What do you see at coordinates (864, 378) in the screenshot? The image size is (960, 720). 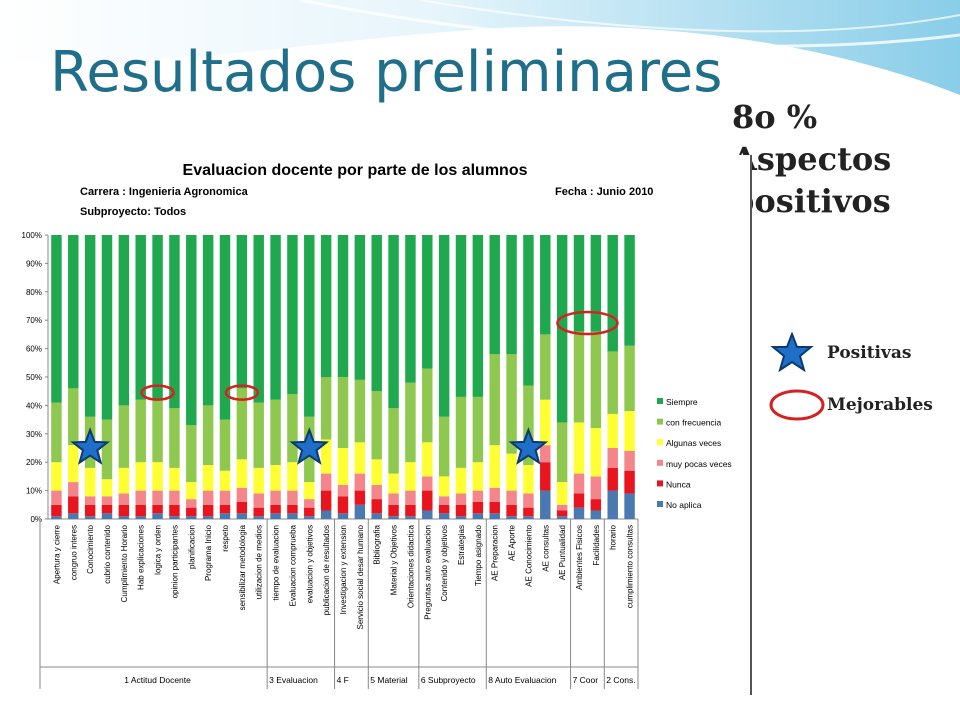 I see `annotation-legend: Positivas Mejorables` at bounding box center [864, 378].